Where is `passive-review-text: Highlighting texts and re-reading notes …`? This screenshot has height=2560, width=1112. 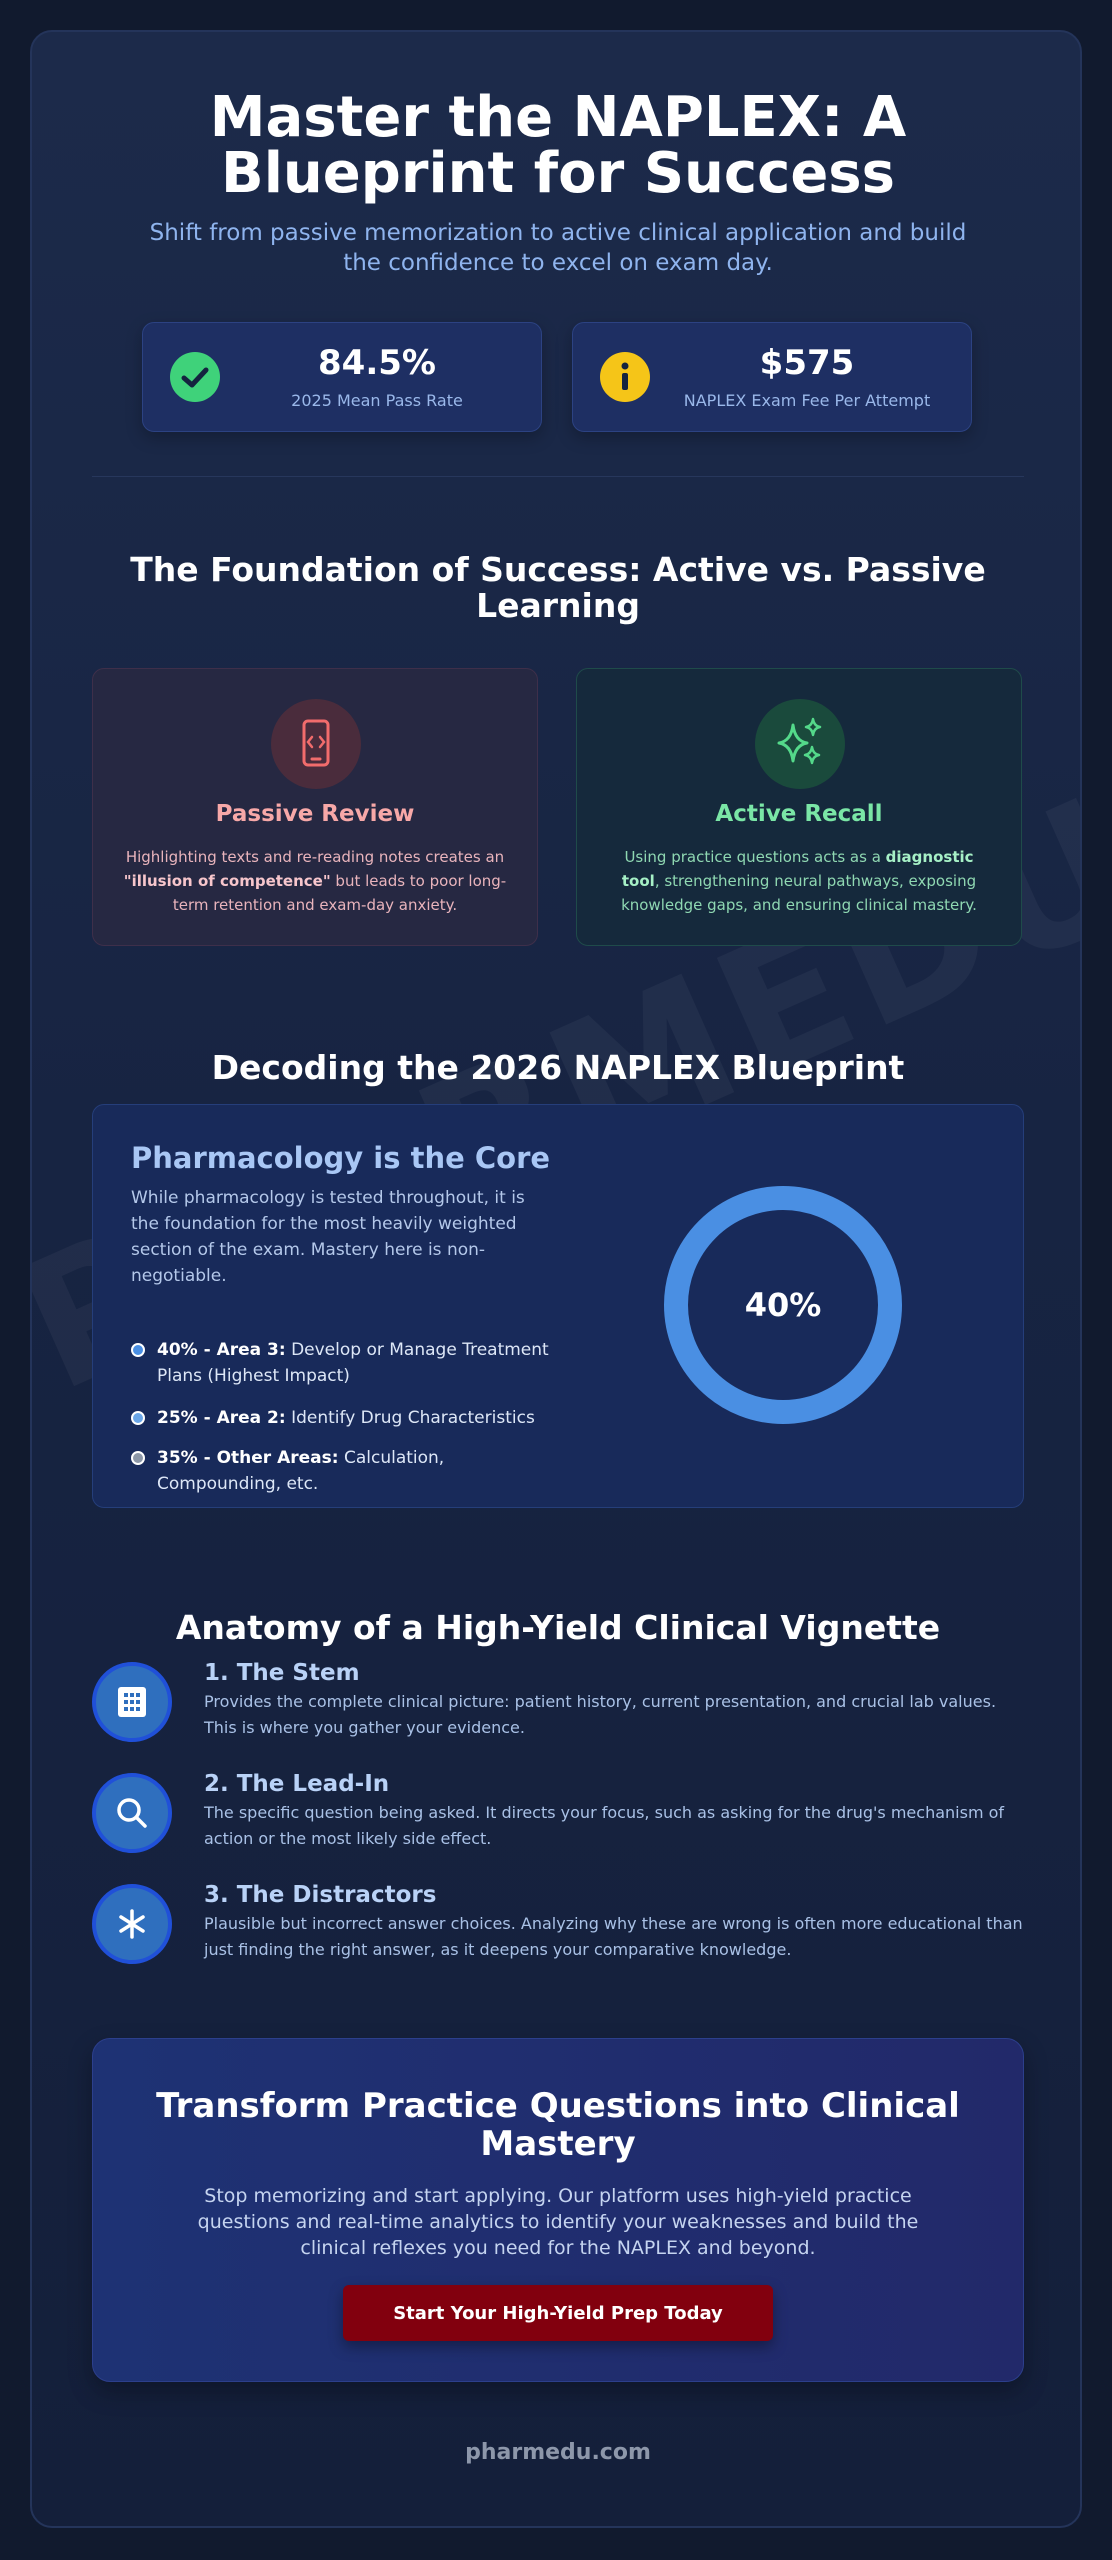
passive-review-text: Highlighting texts and re-reading notes … is located at coordinates (315, 881).